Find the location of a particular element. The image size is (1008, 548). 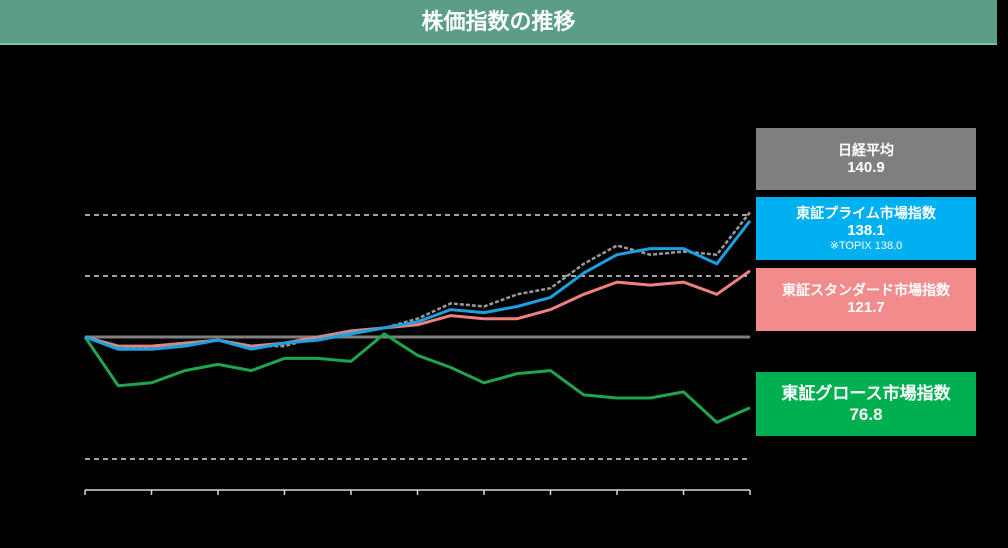

x-axis is located at coordinates (417, 492).